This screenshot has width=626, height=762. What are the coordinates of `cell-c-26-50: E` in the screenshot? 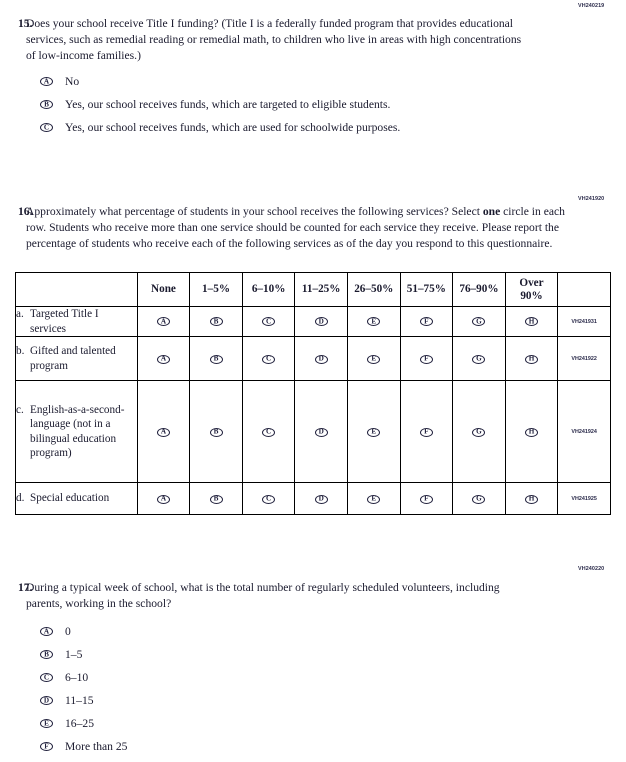 It's located at (373, 432).